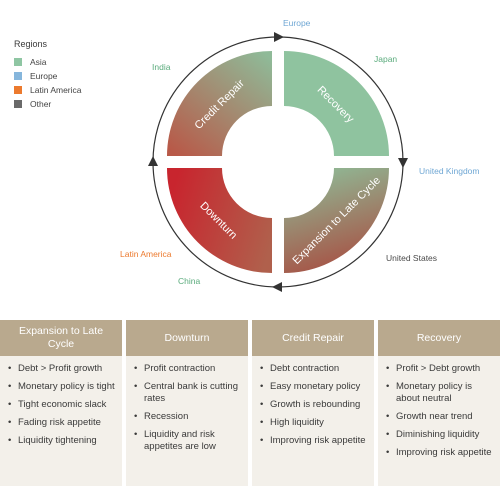  I want to click on card-title-expansion: Expansion to Late Cycle, so click(61, 338).